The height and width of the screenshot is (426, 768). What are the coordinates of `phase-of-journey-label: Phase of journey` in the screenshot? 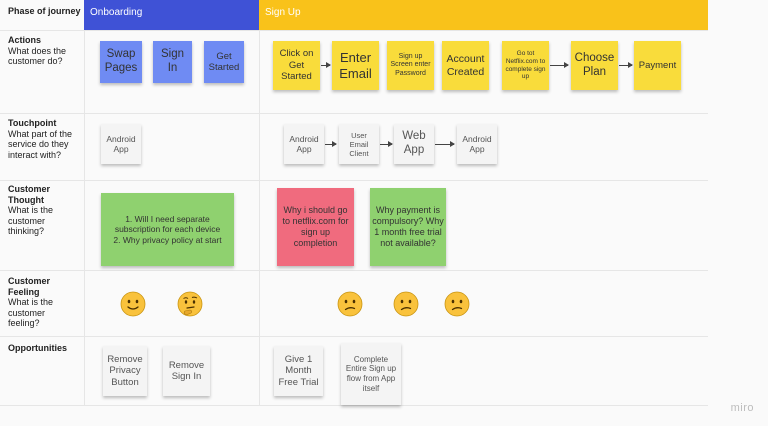 It's located at (44, 11).